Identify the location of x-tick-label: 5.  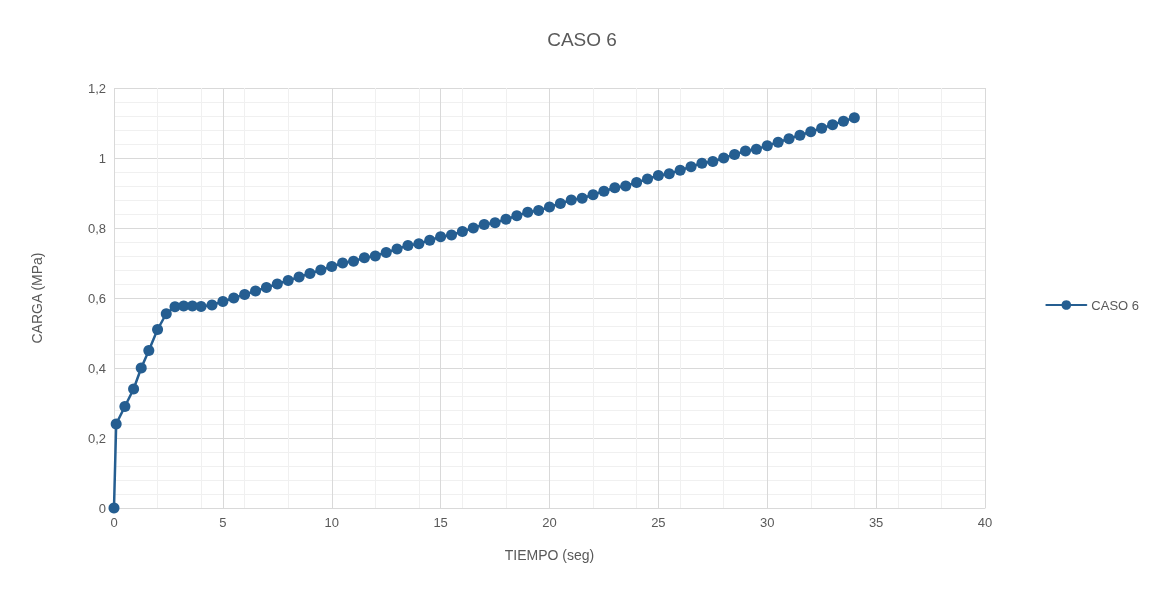
(223, 522).